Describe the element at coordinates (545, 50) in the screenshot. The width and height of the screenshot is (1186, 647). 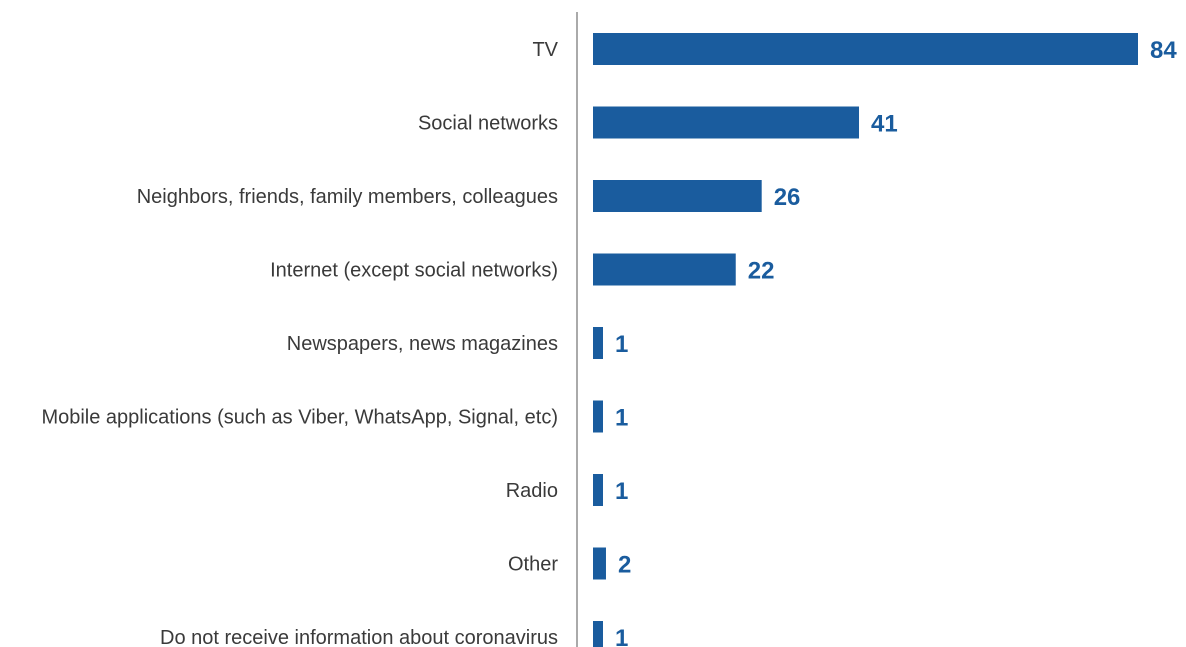
I see `category-label: TV` at that location.